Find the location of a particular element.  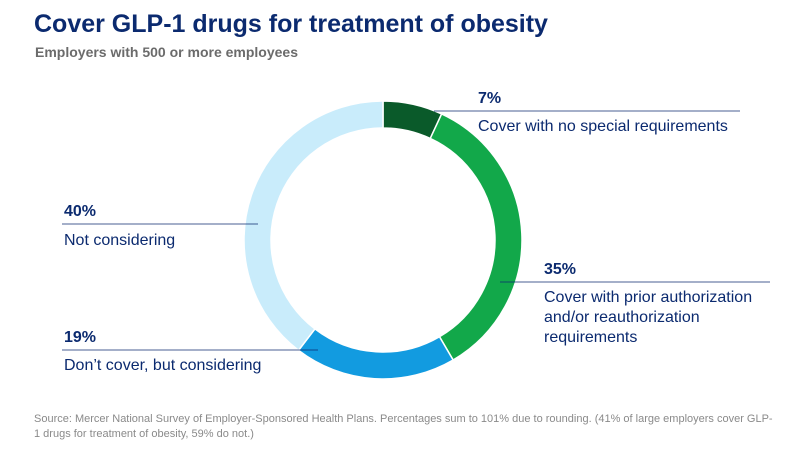

slice-label-3: Not considering is located at coordinates (120, 240).